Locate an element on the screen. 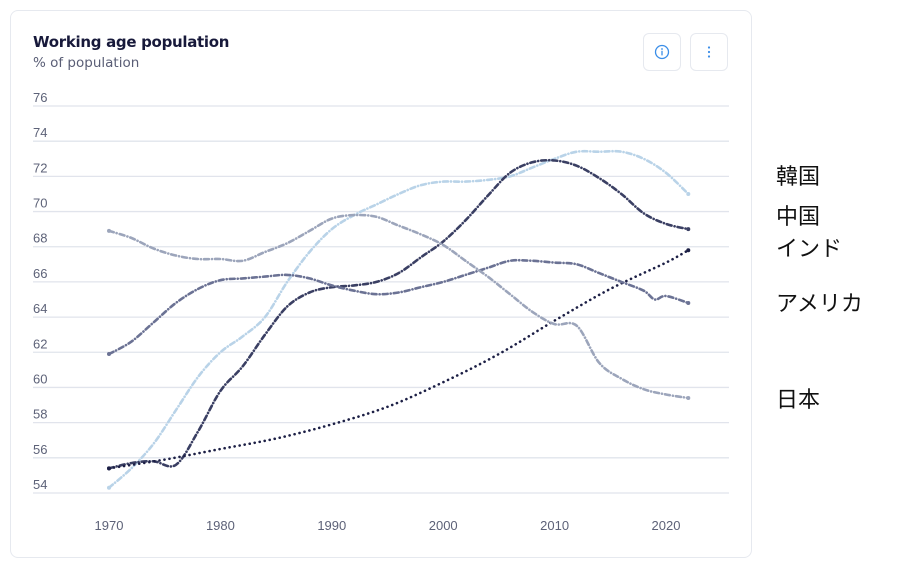 The width and height of the screenshot is (914, 582). x-tick-label: 2010 is located at coordinates (554, 525).